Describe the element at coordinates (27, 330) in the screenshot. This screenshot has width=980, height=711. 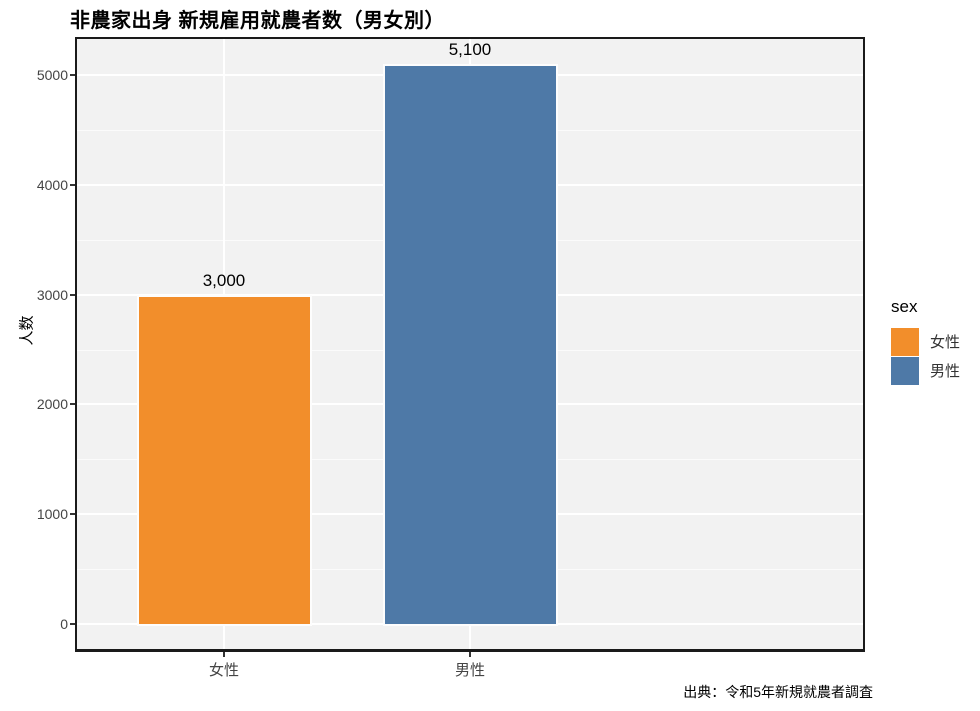
I see `y-axis-title: 人数` at that location.